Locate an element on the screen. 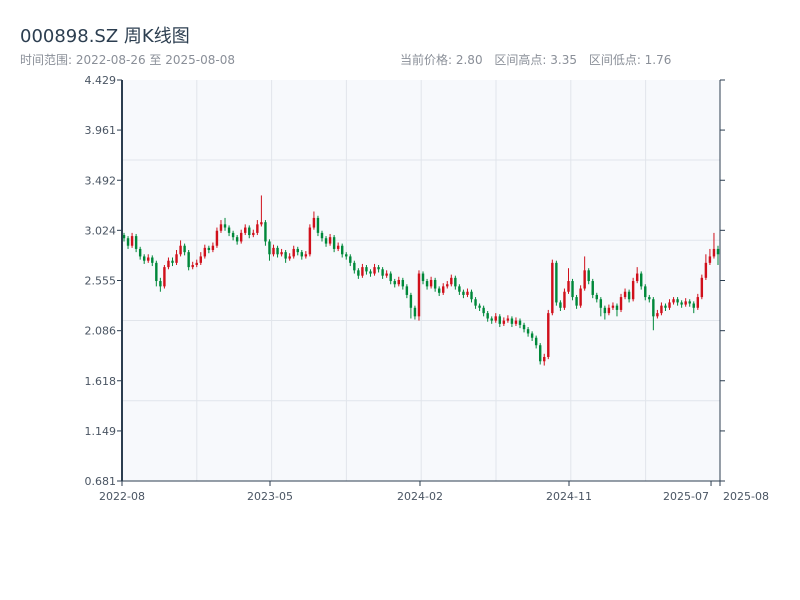 The image size is (800, 600). y-tick-label: 1.618 is located at coordinates (101, 381).